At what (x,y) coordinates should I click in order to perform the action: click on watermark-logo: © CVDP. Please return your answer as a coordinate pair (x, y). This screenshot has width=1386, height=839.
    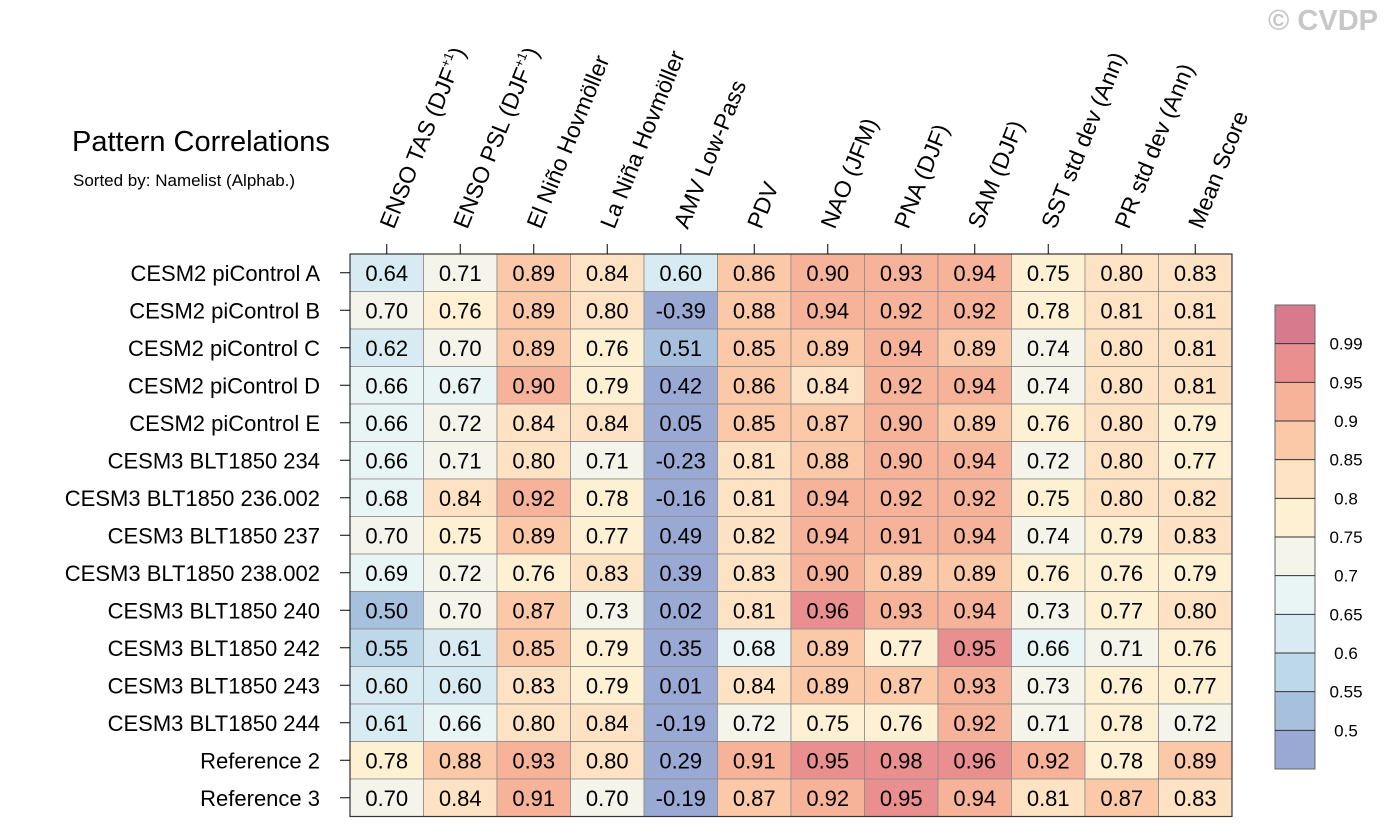
    Looking at the image, I should click on (1323, 21).